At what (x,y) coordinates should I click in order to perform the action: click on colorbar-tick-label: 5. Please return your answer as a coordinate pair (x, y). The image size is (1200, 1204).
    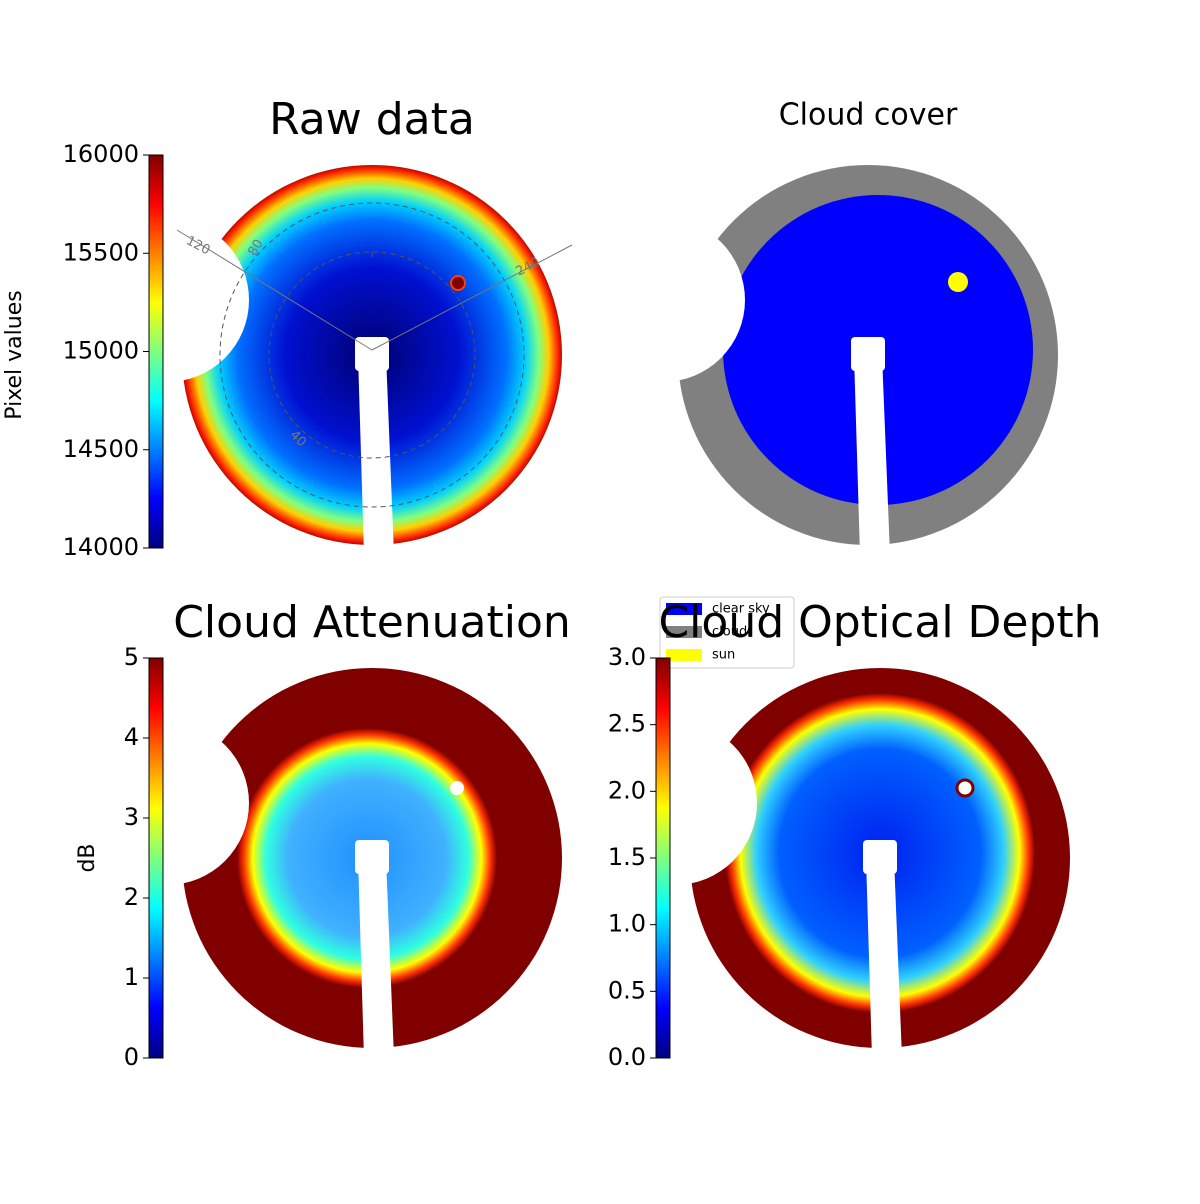
    Looking at the image, I should click on (131, 657).